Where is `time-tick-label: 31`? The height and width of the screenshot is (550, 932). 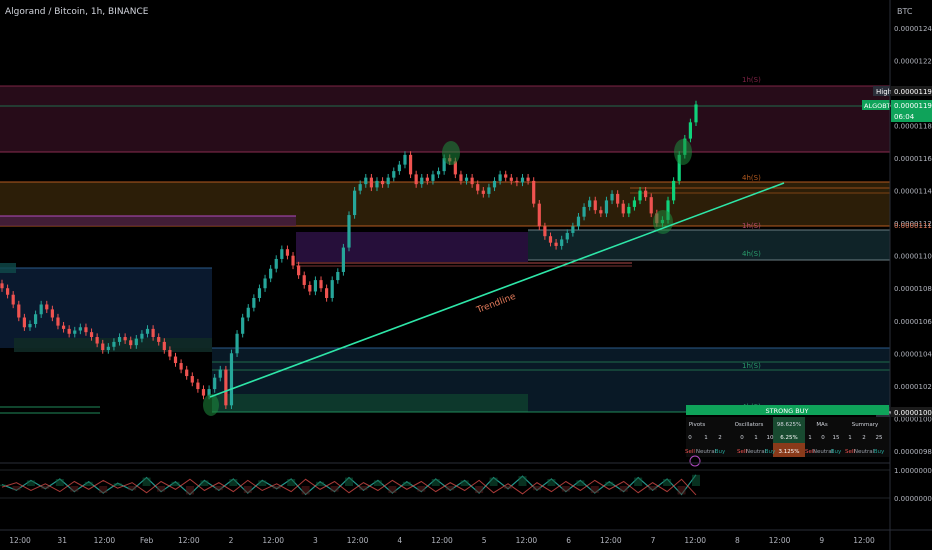 time-tick-label: 31 is located at coordinates (62, 540).